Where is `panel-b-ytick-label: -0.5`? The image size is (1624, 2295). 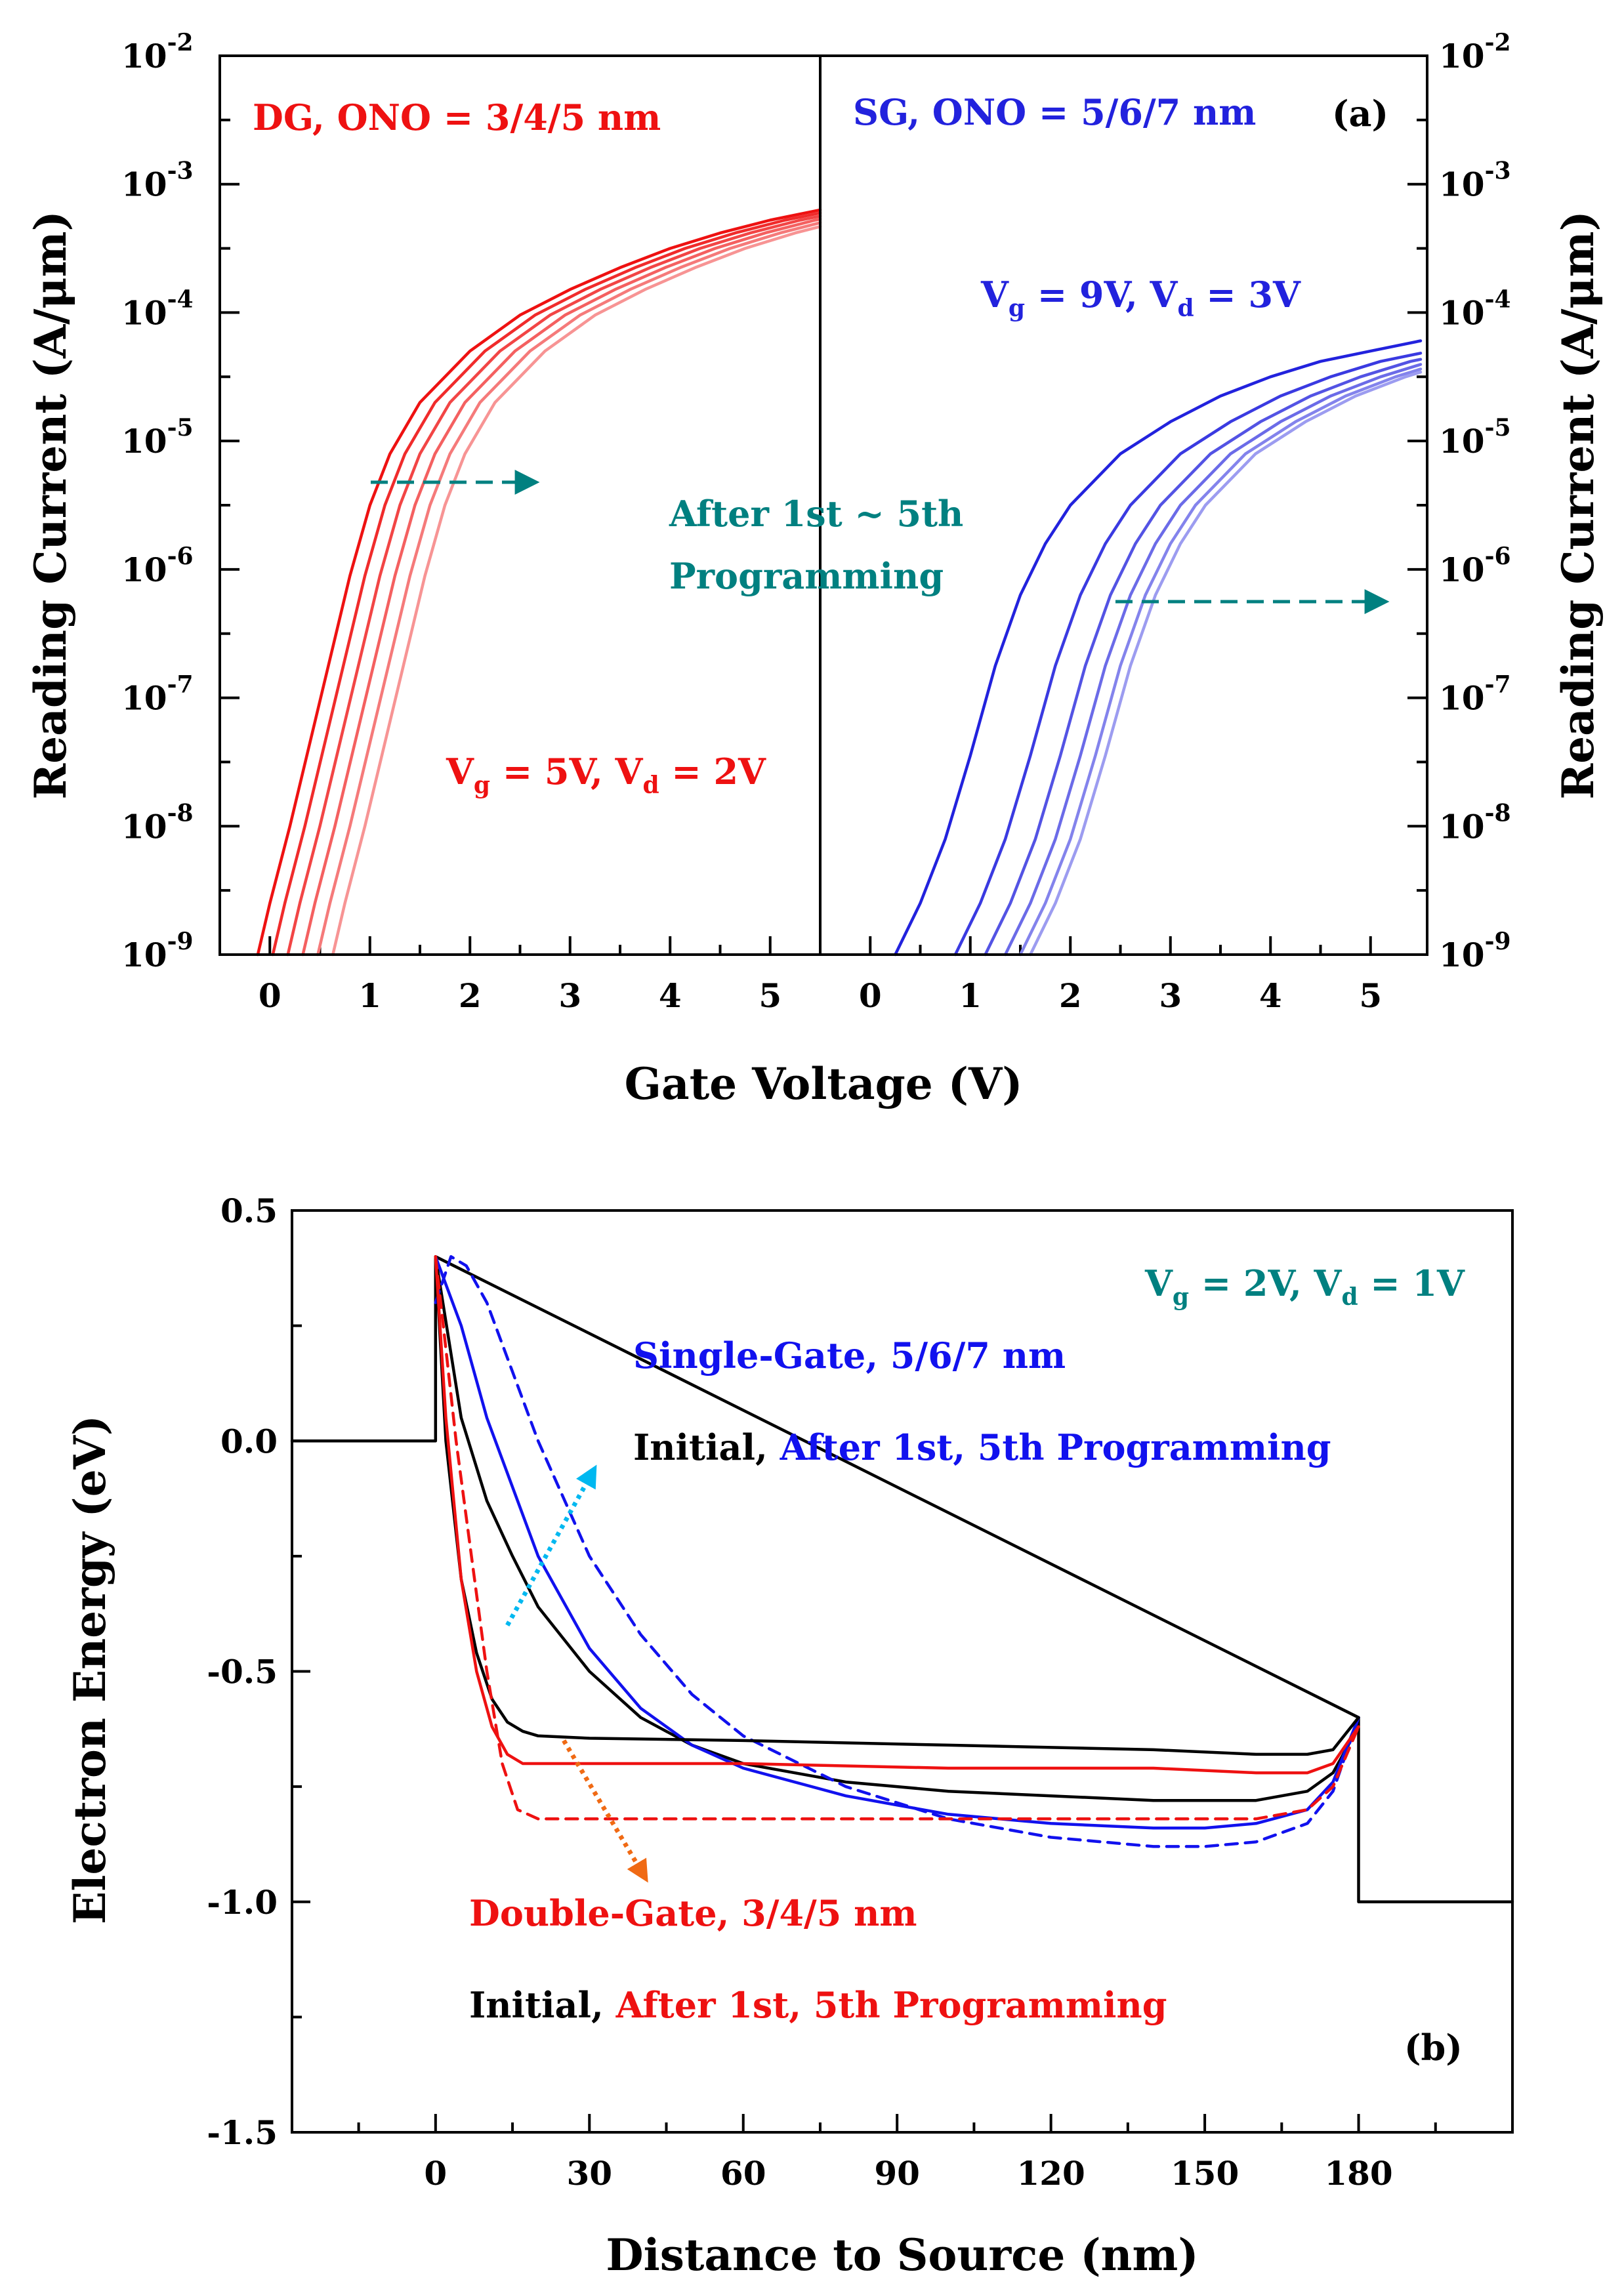 panel-b-ytick-label: -0.5 is located at coordinates (243, 1672).